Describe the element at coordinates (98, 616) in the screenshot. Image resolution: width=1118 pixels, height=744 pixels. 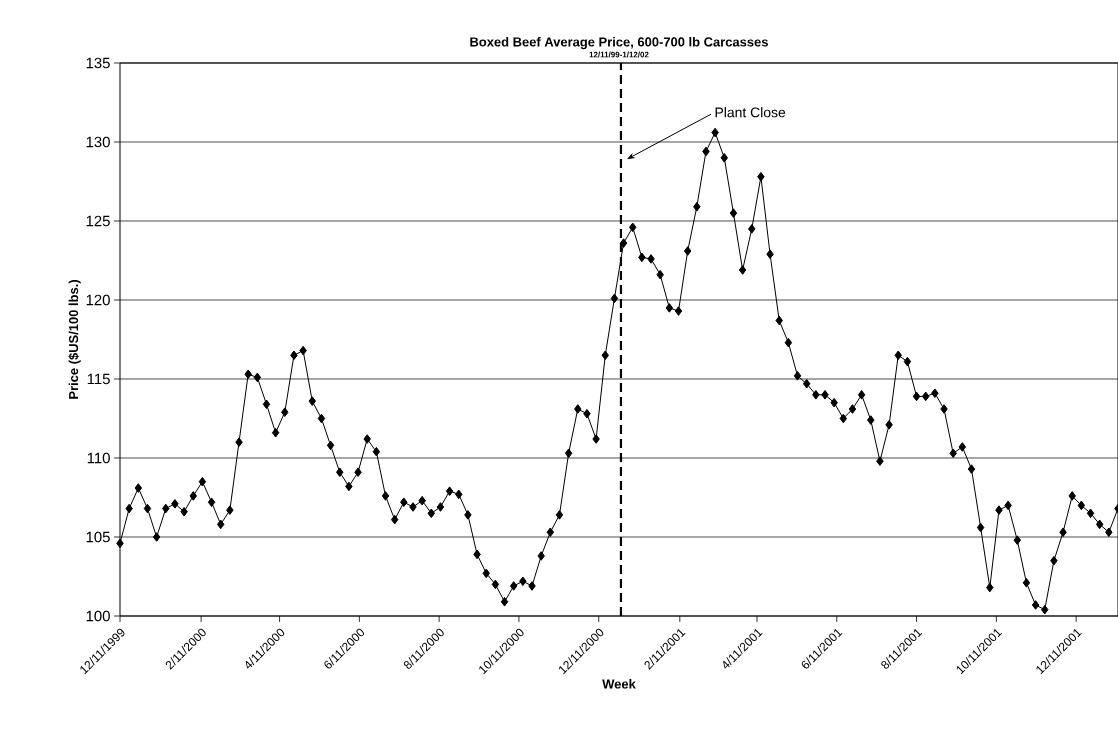
I see `y-tick-label: 100` at that location.